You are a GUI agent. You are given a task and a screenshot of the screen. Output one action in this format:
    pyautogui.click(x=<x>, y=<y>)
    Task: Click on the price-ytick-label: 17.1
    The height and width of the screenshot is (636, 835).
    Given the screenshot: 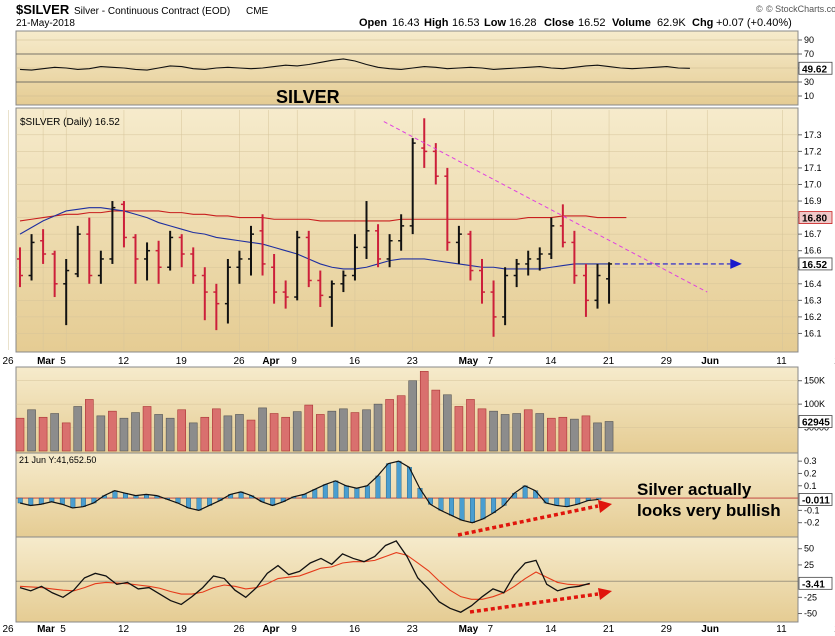 What is the action you would take?
    pyautogui.click(x=813, y=168)
    